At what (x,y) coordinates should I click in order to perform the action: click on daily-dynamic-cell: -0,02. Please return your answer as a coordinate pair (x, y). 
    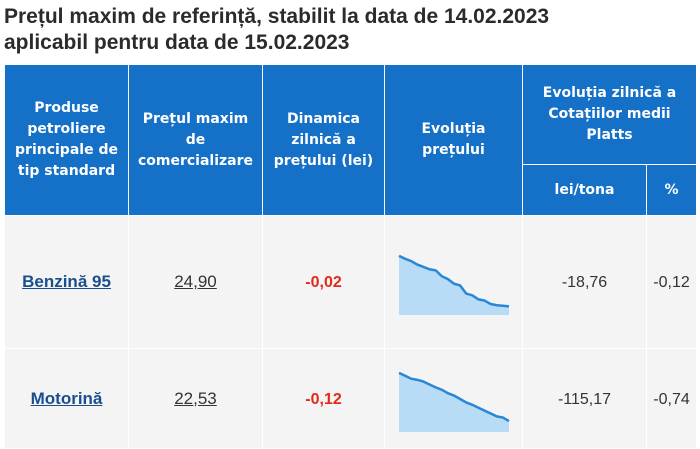
    Looking at the image, I should click on (323, 282).